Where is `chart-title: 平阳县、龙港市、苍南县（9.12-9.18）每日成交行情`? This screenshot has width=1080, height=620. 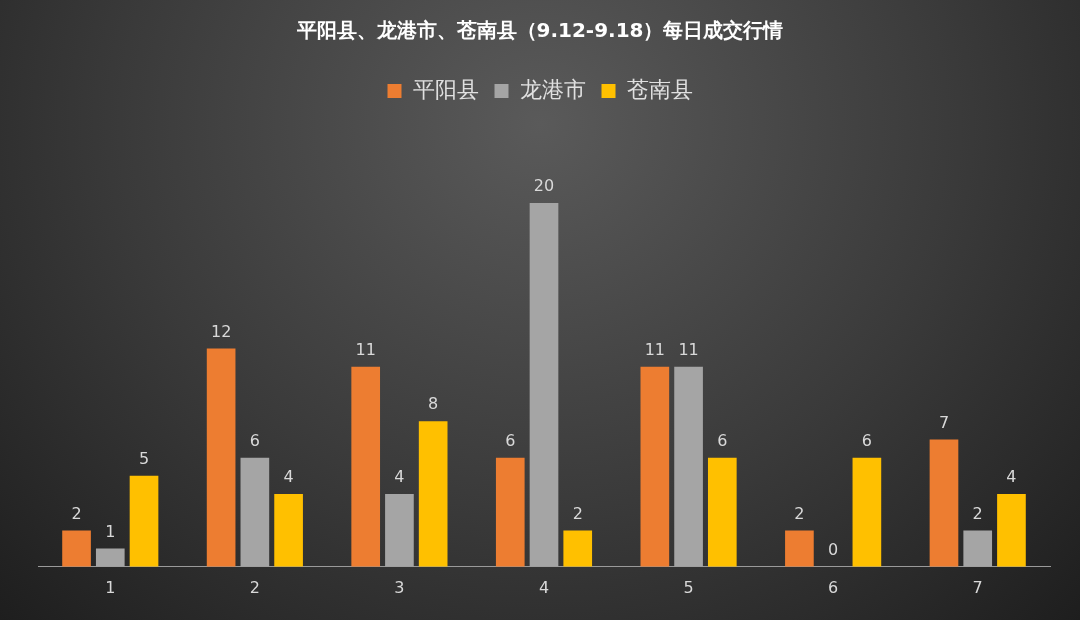 chart-title: 平阳县、龙港市、苍南县（9.12-9.18）每日成交行情 is located at coordinates (539, 30).